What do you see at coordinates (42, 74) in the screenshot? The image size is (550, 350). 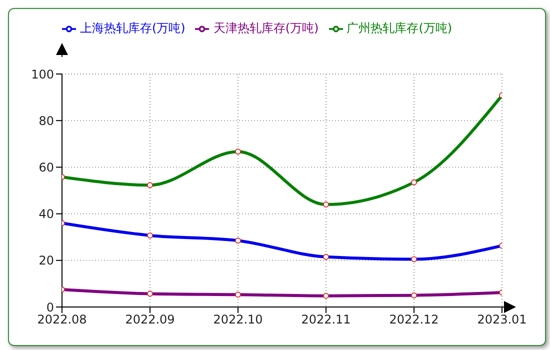 I see `y-tick-label: 100` at bounding box center [42, 74].